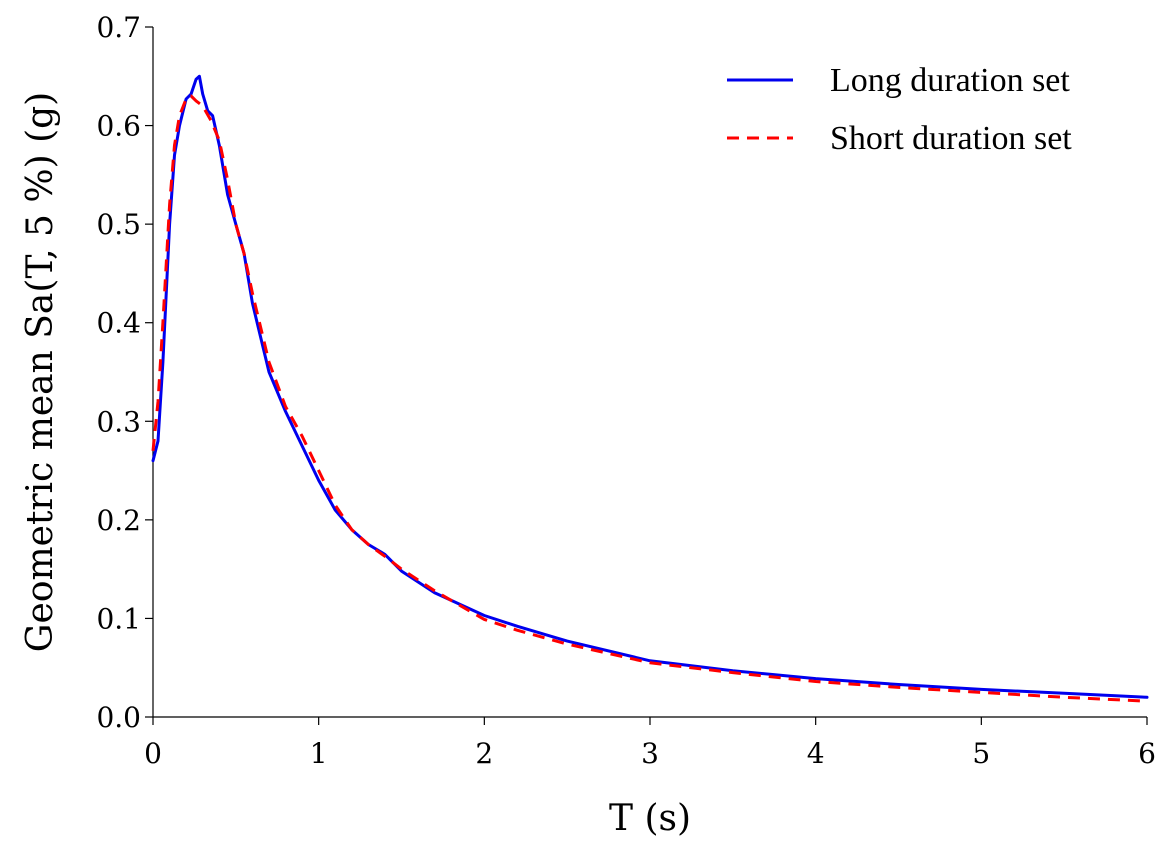  I want to click on y-axis-title: Geometric mean Sa(T, 5 %) (g), so click(40, 372).